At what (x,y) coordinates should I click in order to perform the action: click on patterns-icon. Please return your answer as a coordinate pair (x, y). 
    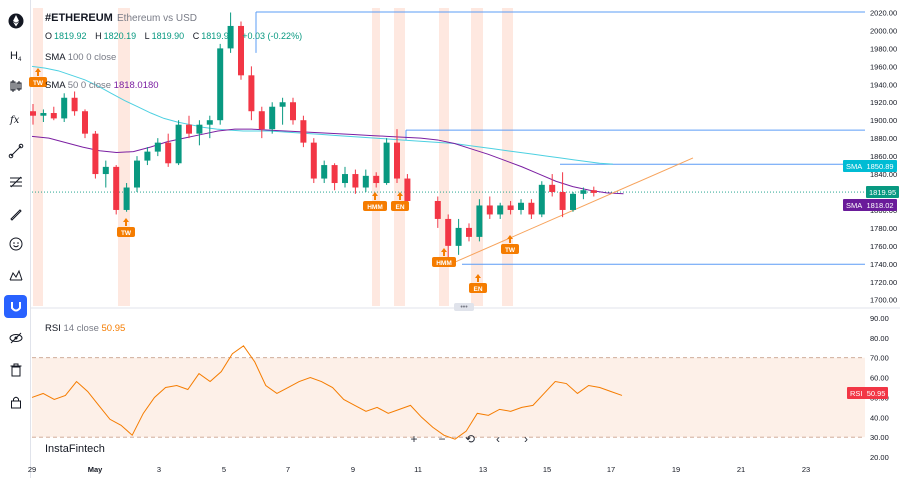
    Looking at the image, I should click on (15, 274).